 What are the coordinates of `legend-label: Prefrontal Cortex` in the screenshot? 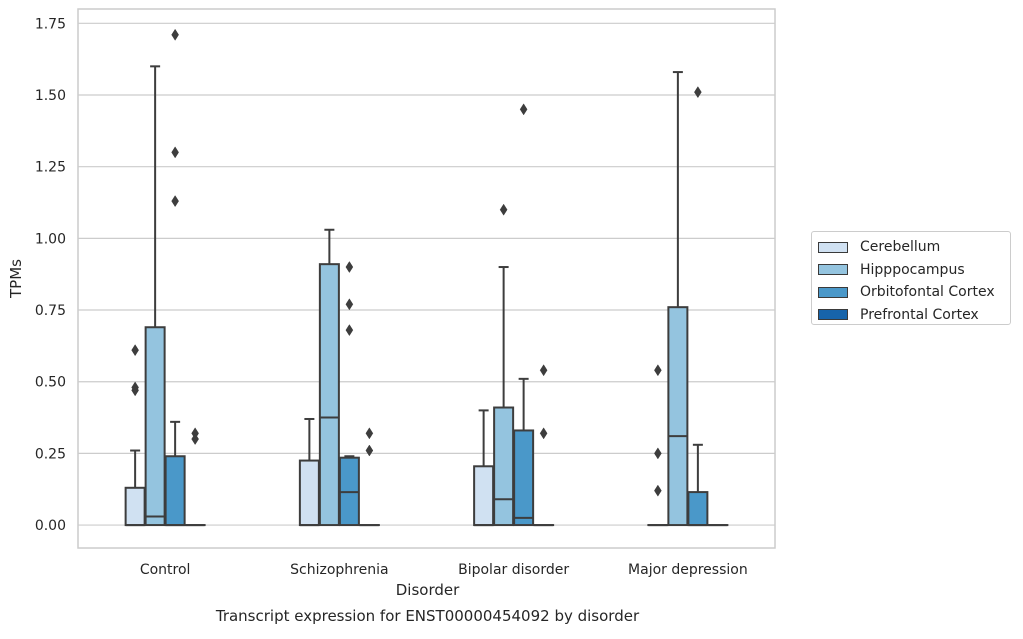 It's located at (919, 315).